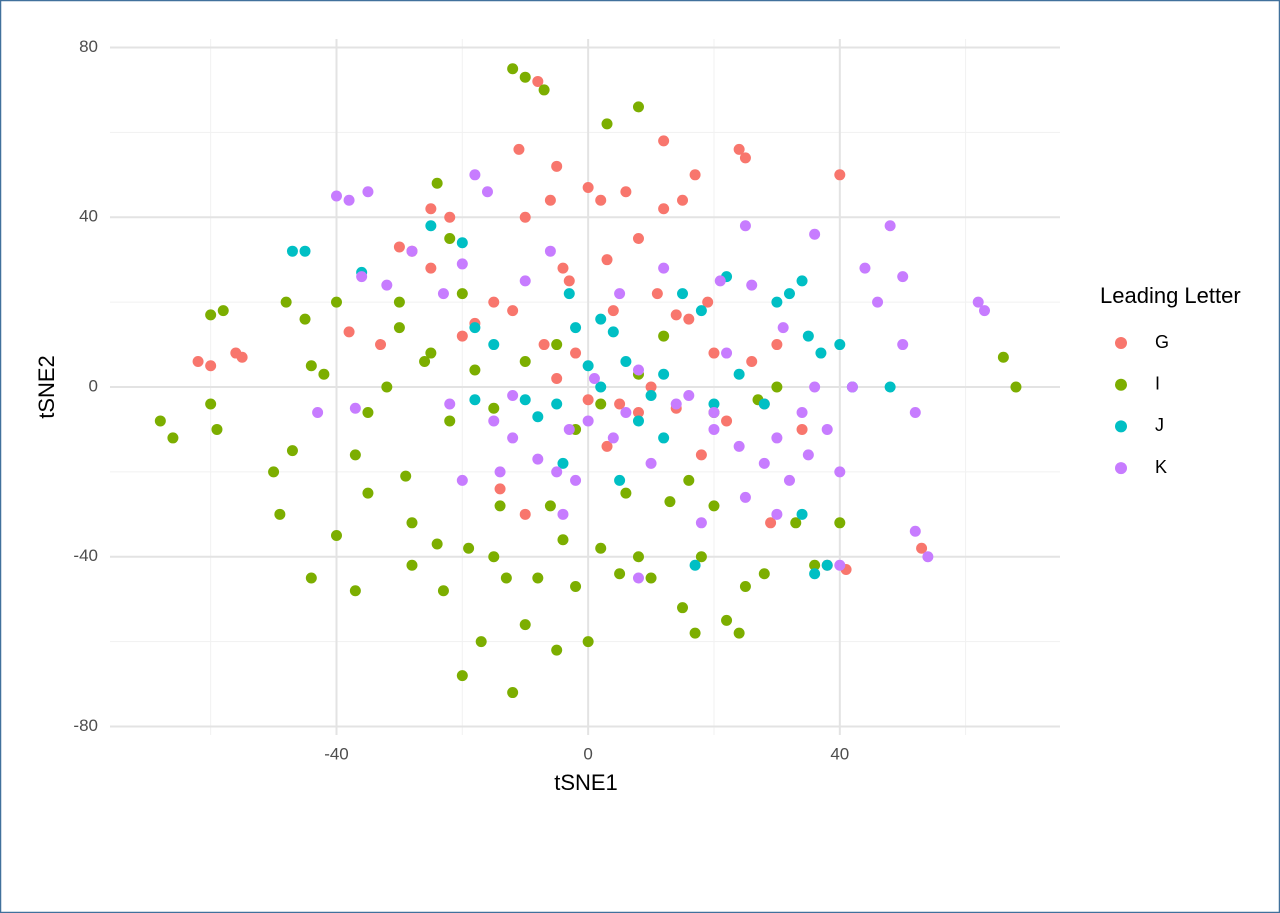  I want to click on legend-label: I, so click(1157, 383).